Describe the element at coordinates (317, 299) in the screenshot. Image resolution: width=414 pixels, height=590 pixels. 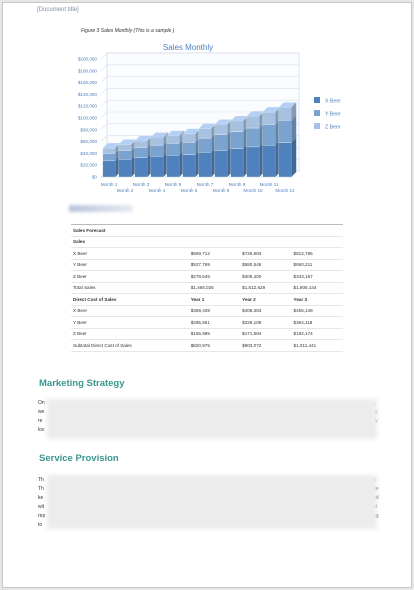
I see `year-value: Year 3` at that location.